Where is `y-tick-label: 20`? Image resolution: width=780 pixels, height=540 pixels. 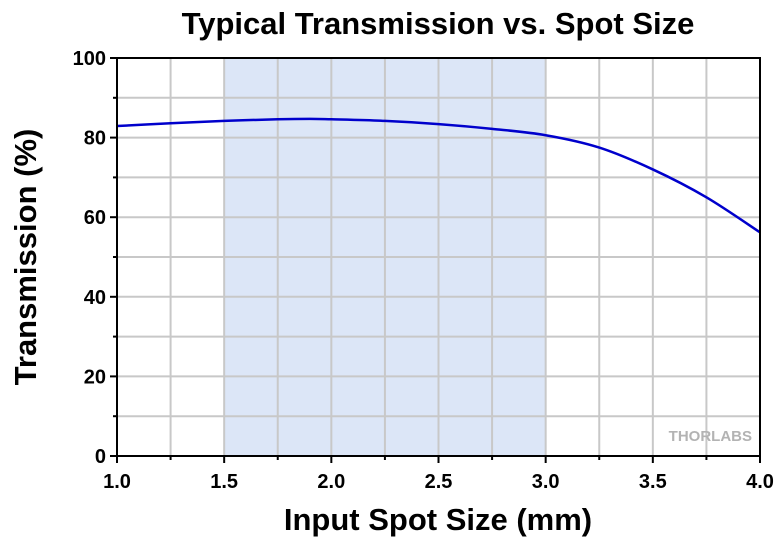 y-tick-label: 20 is located at coordinates (95, 377).